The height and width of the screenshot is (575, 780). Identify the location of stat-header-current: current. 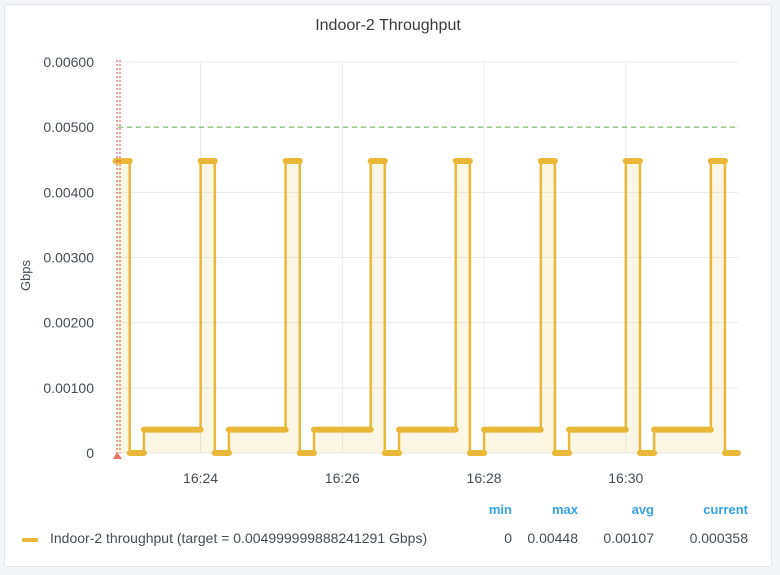
(725, 509).